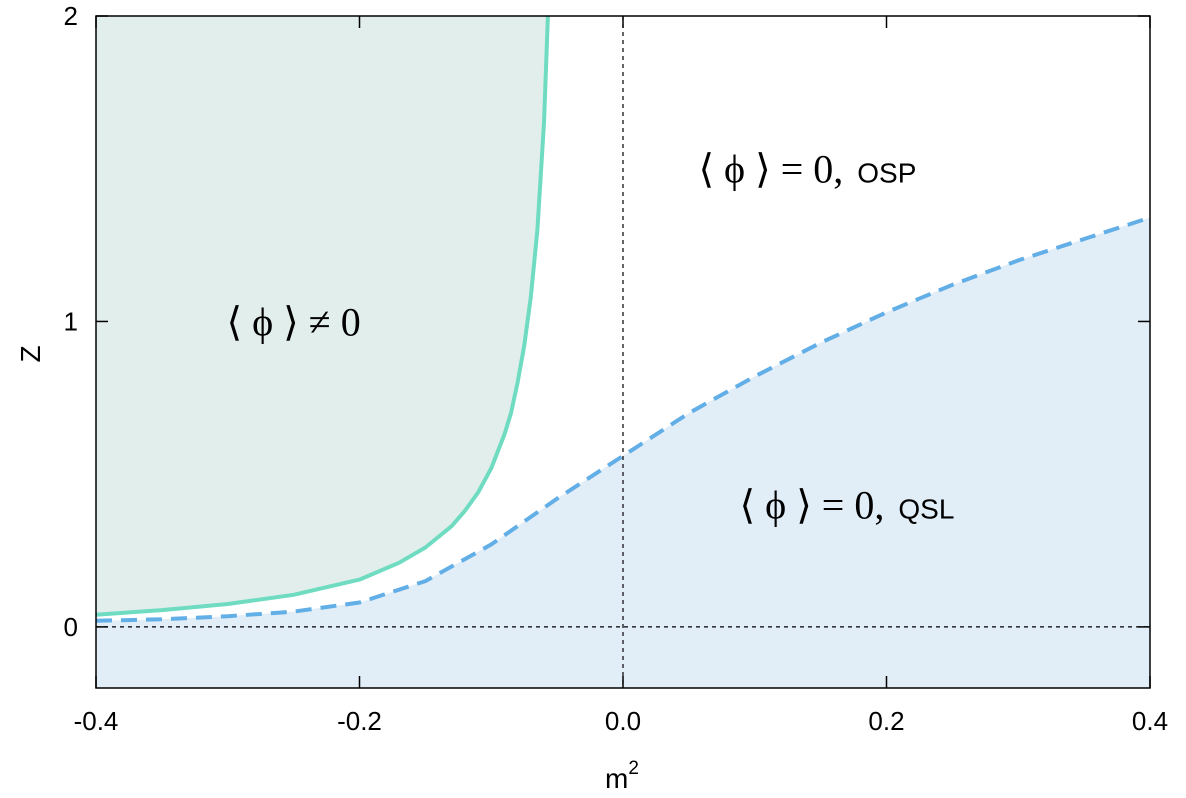 Image resolution: width=1186 pixels, height=798 pixels. I want to click on y-tick-label: 2, so click(71, 16).